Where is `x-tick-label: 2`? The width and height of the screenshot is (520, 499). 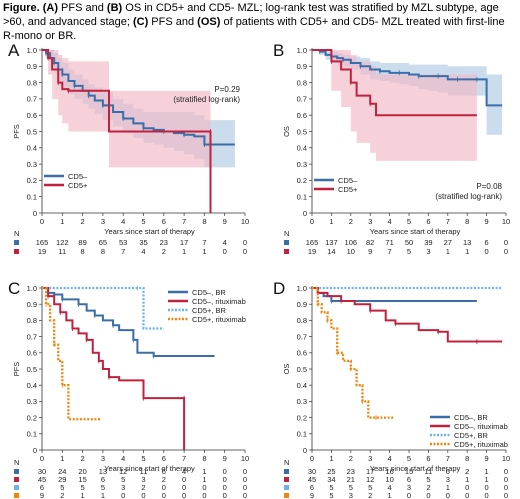
x-tick-label: 2 is located at coordinates (83, 221).